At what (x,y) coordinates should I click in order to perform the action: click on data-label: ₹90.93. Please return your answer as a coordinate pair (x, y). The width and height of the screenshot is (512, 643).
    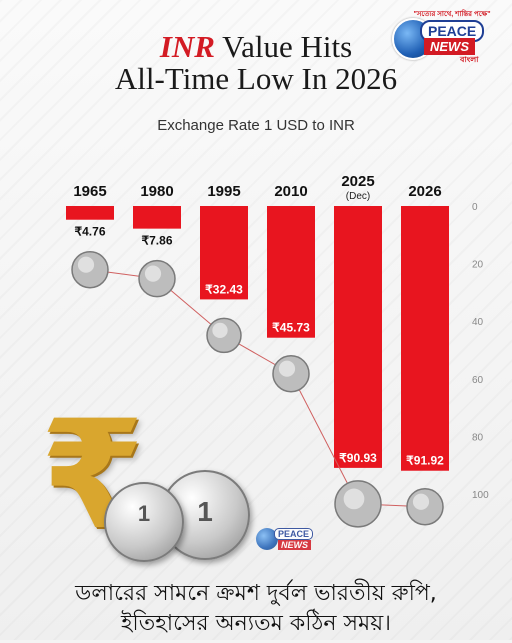
    Looking at the image, I should click on (358, 458).